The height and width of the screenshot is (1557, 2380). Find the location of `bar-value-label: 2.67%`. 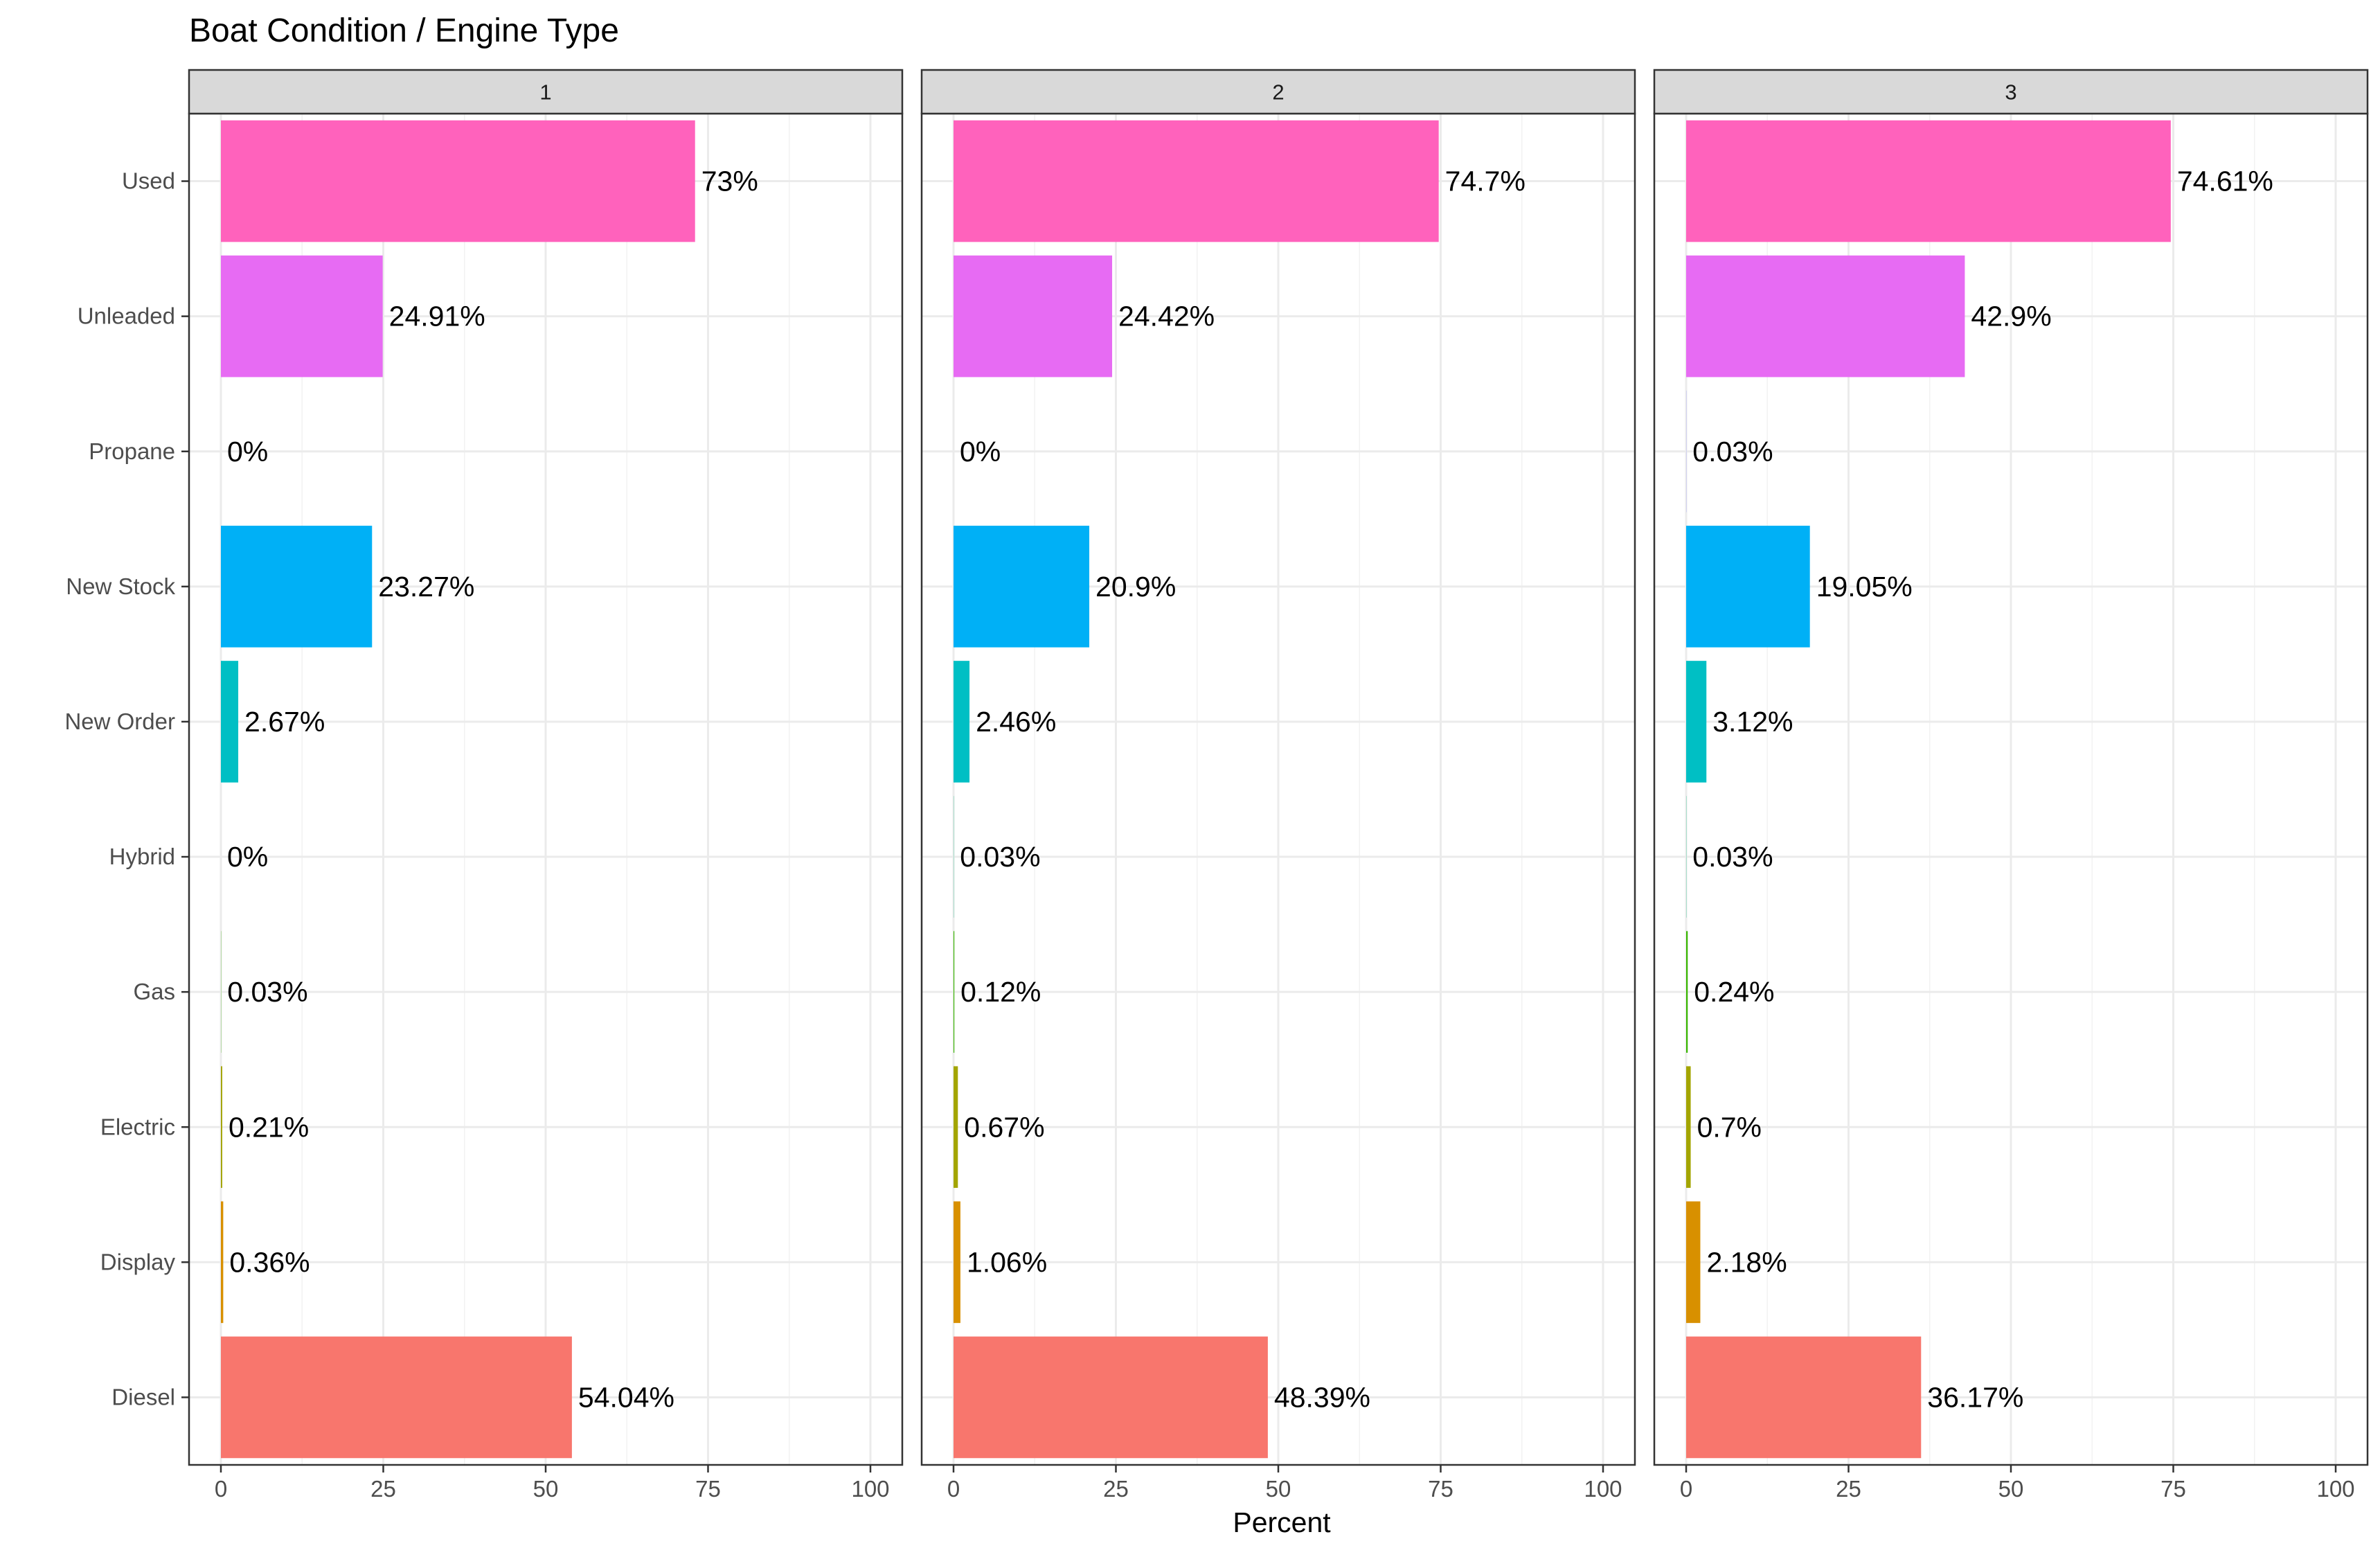

bar-value-label: 2.67% is located at coordinates (284, 722).